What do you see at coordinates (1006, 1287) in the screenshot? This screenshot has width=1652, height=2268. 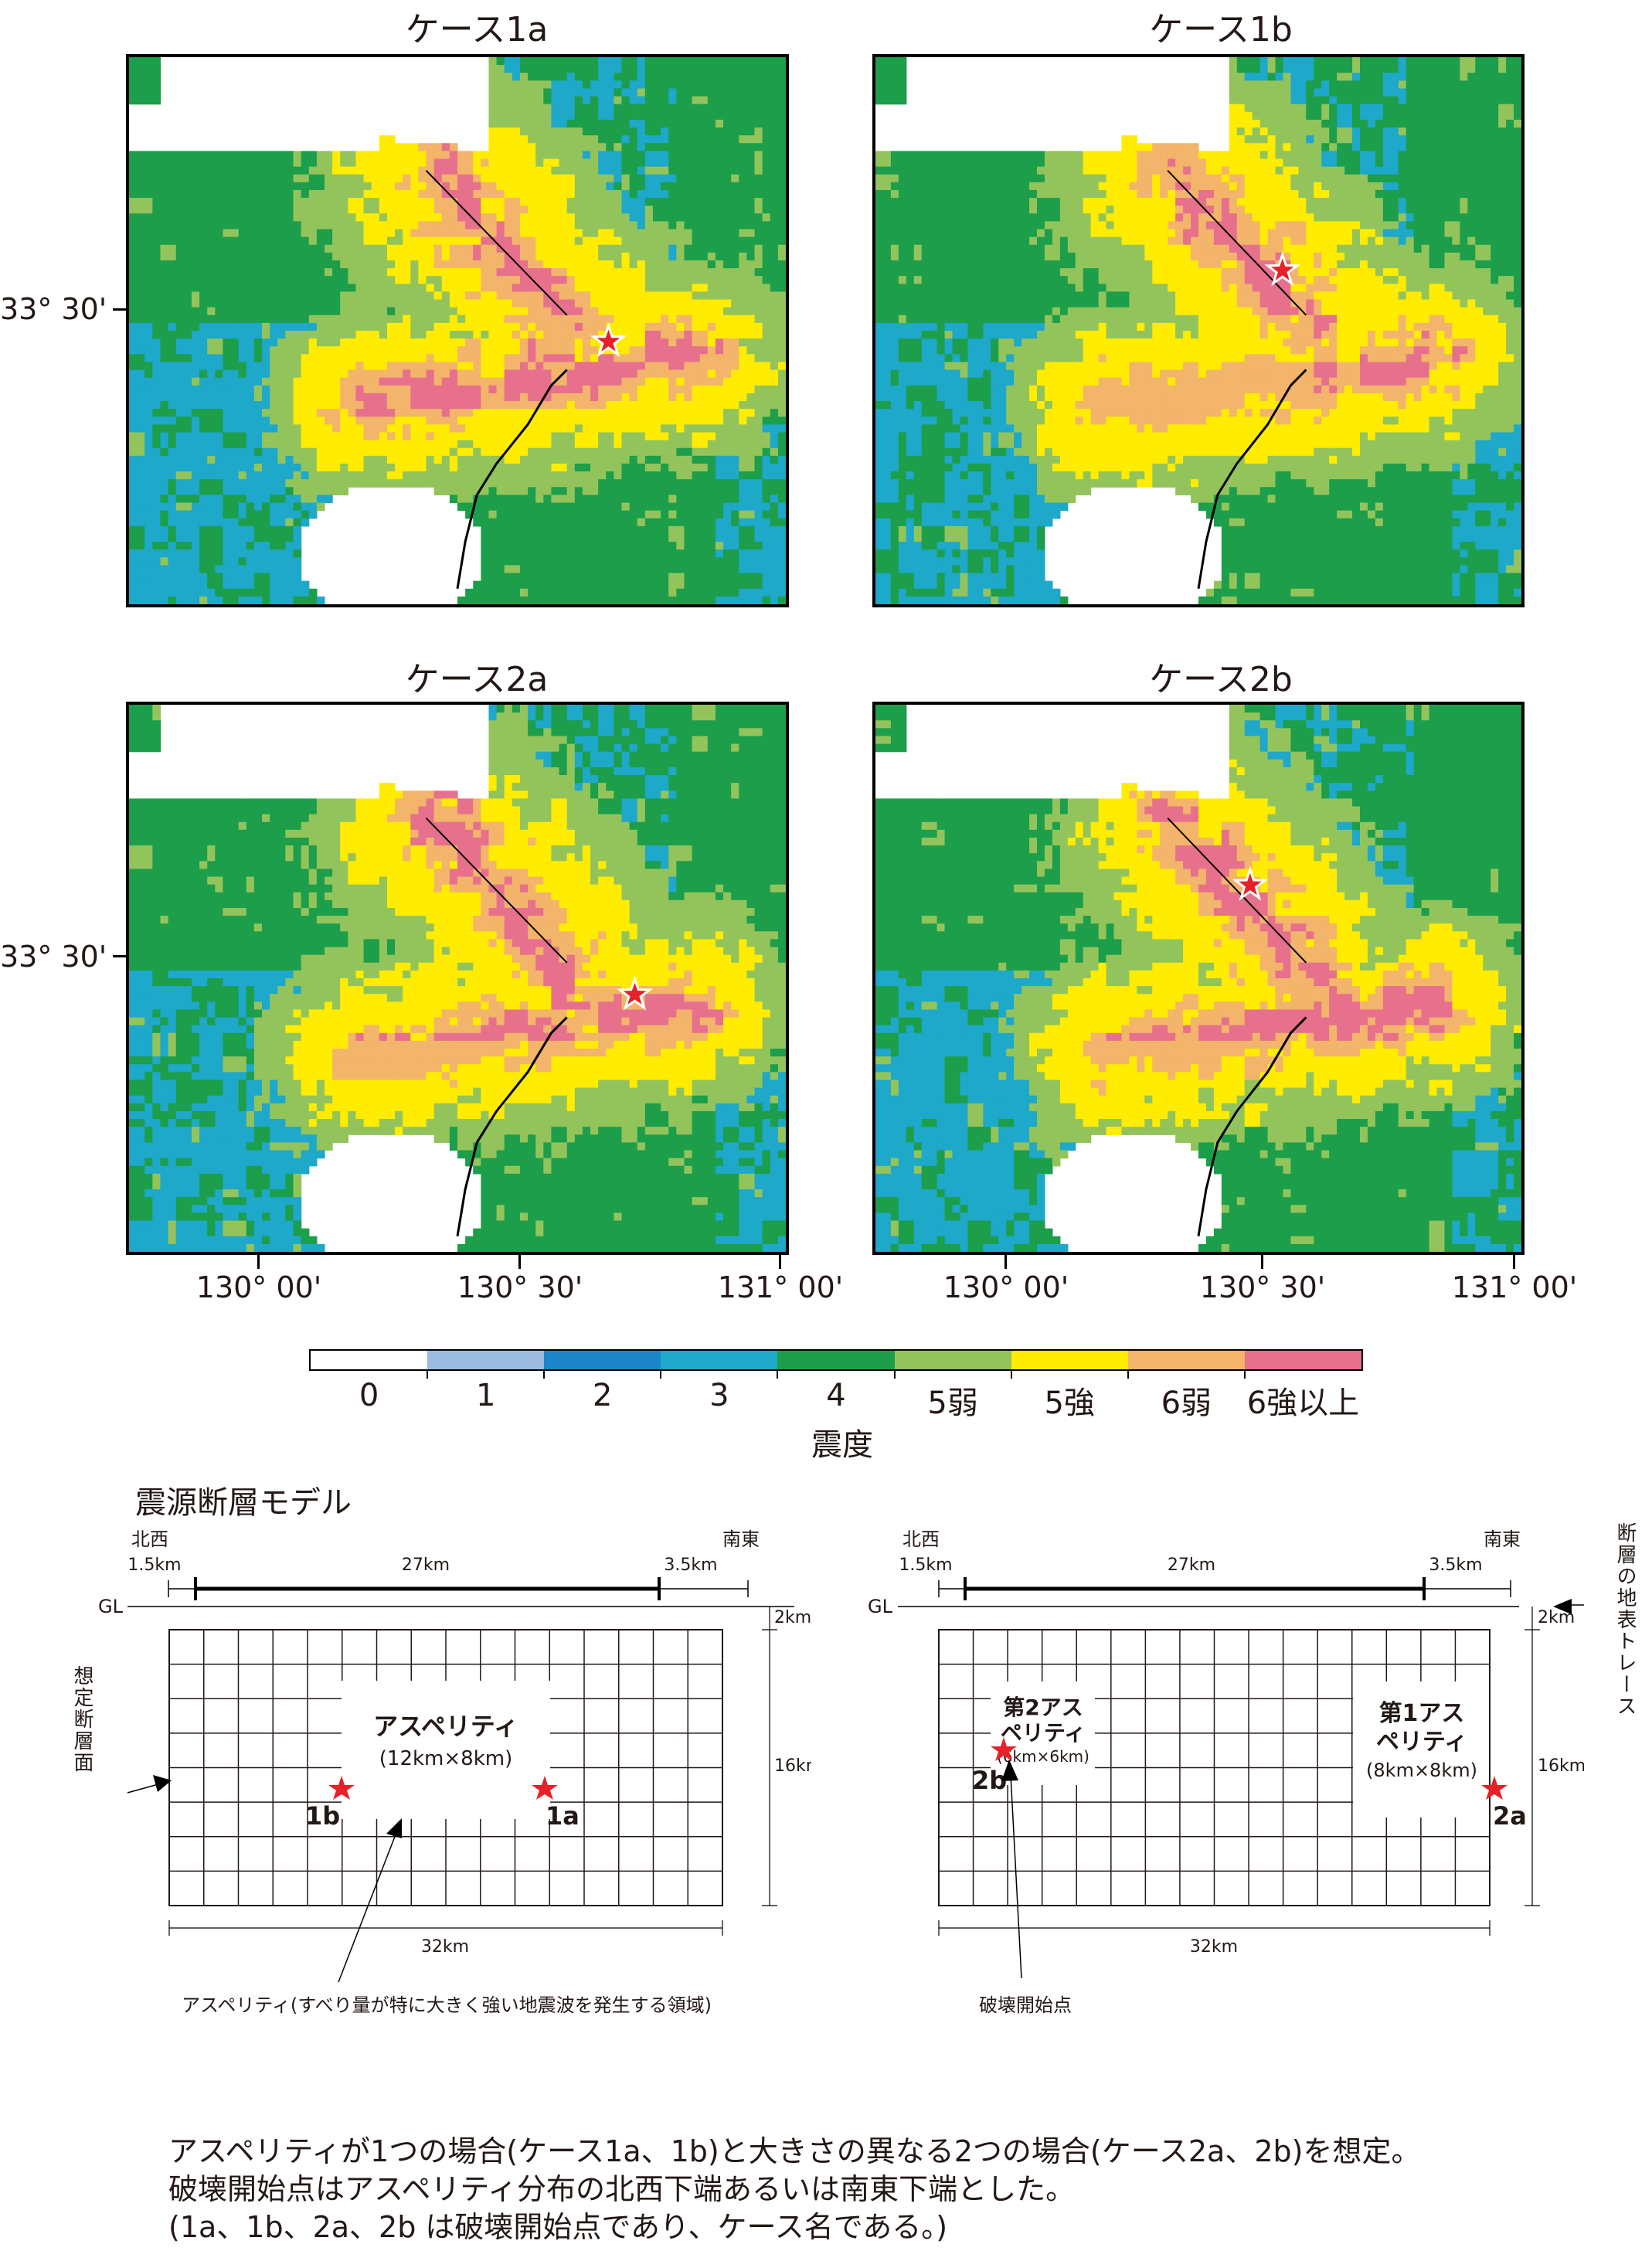 I see `lon-label-right-130-00: 130° 00'` at bounding box center [1006, 1287].